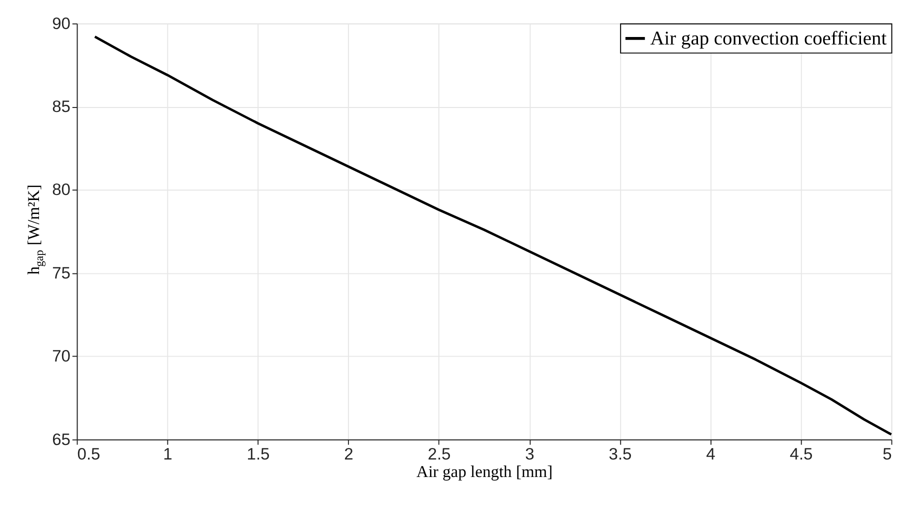 The height and width of the screenshot is (506, 901). Describe the element at coordinates (61, 272) in the screenshot. I see `y-tick-label: 75` at that location.